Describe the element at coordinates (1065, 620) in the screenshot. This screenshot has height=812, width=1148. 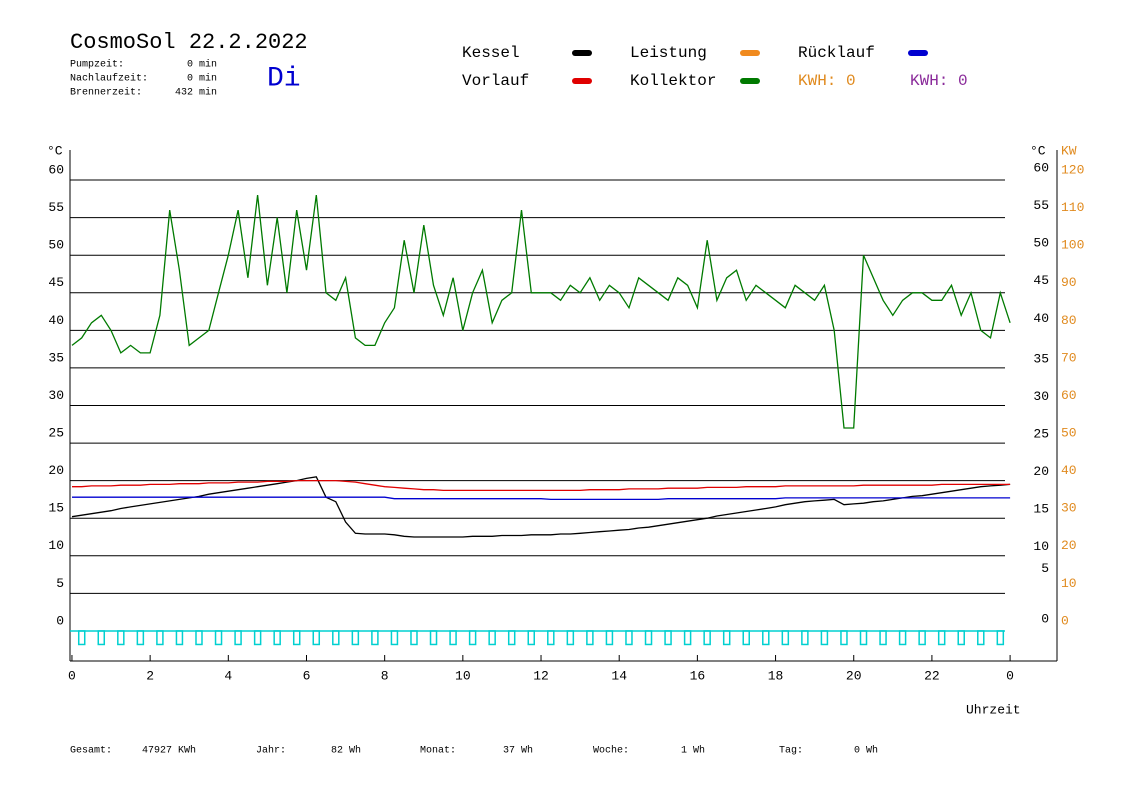
I see `y2-tick-label: 0` at that location.